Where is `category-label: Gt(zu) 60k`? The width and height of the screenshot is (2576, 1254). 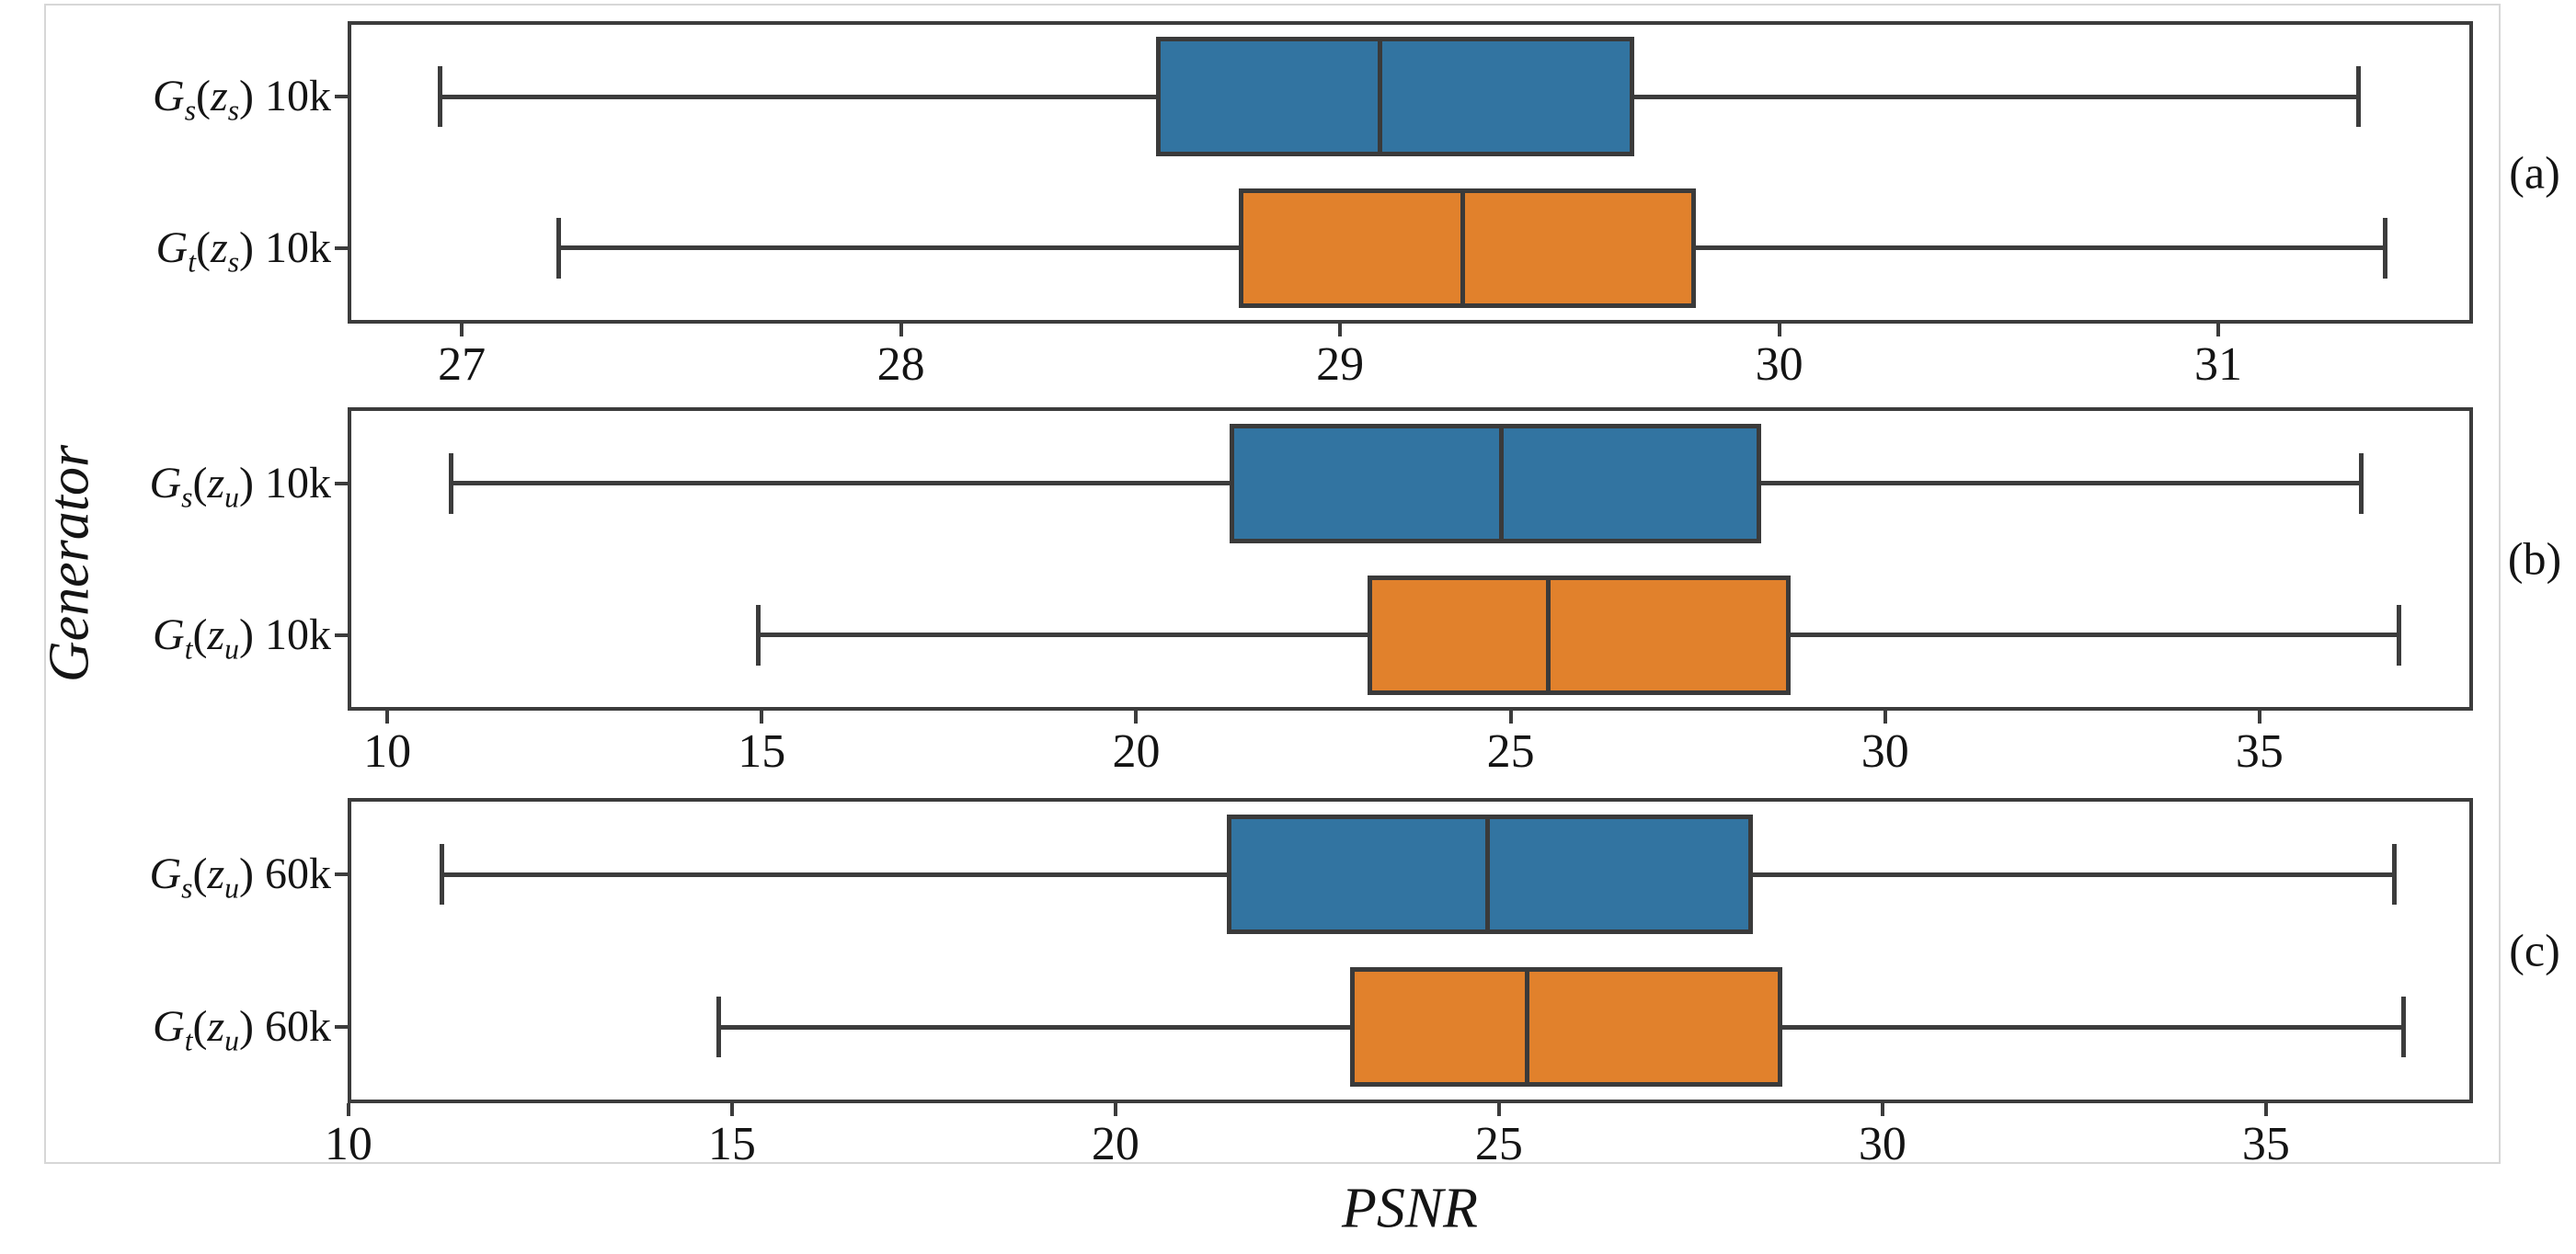 category-label: Gt(zu) 60k is located at coordinates (242, 1029).